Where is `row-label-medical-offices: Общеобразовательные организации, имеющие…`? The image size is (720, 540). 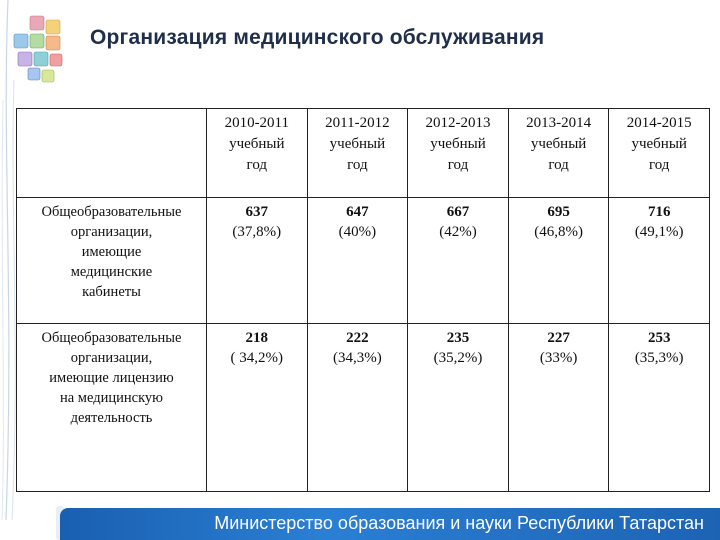
row-label-medical-offices: Общеобразовательные организации, имеющие… is located at coordinates (111, 260).